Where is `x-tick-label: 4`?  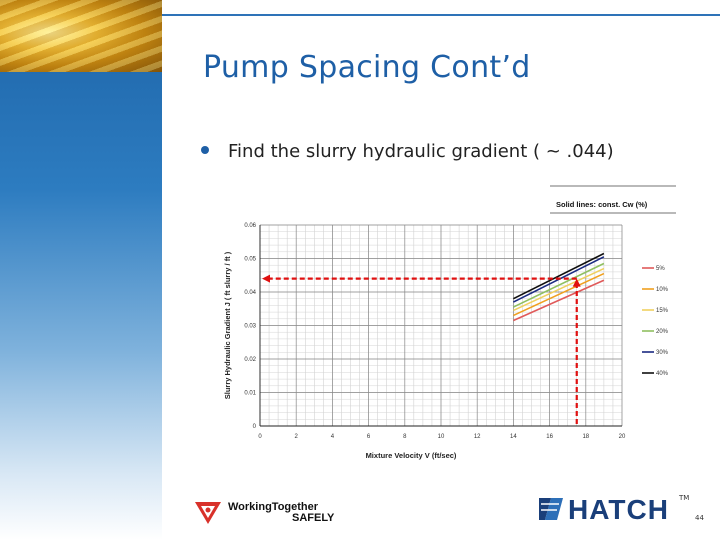
x-tick-label: 4 is located at coordinates (333, 437).